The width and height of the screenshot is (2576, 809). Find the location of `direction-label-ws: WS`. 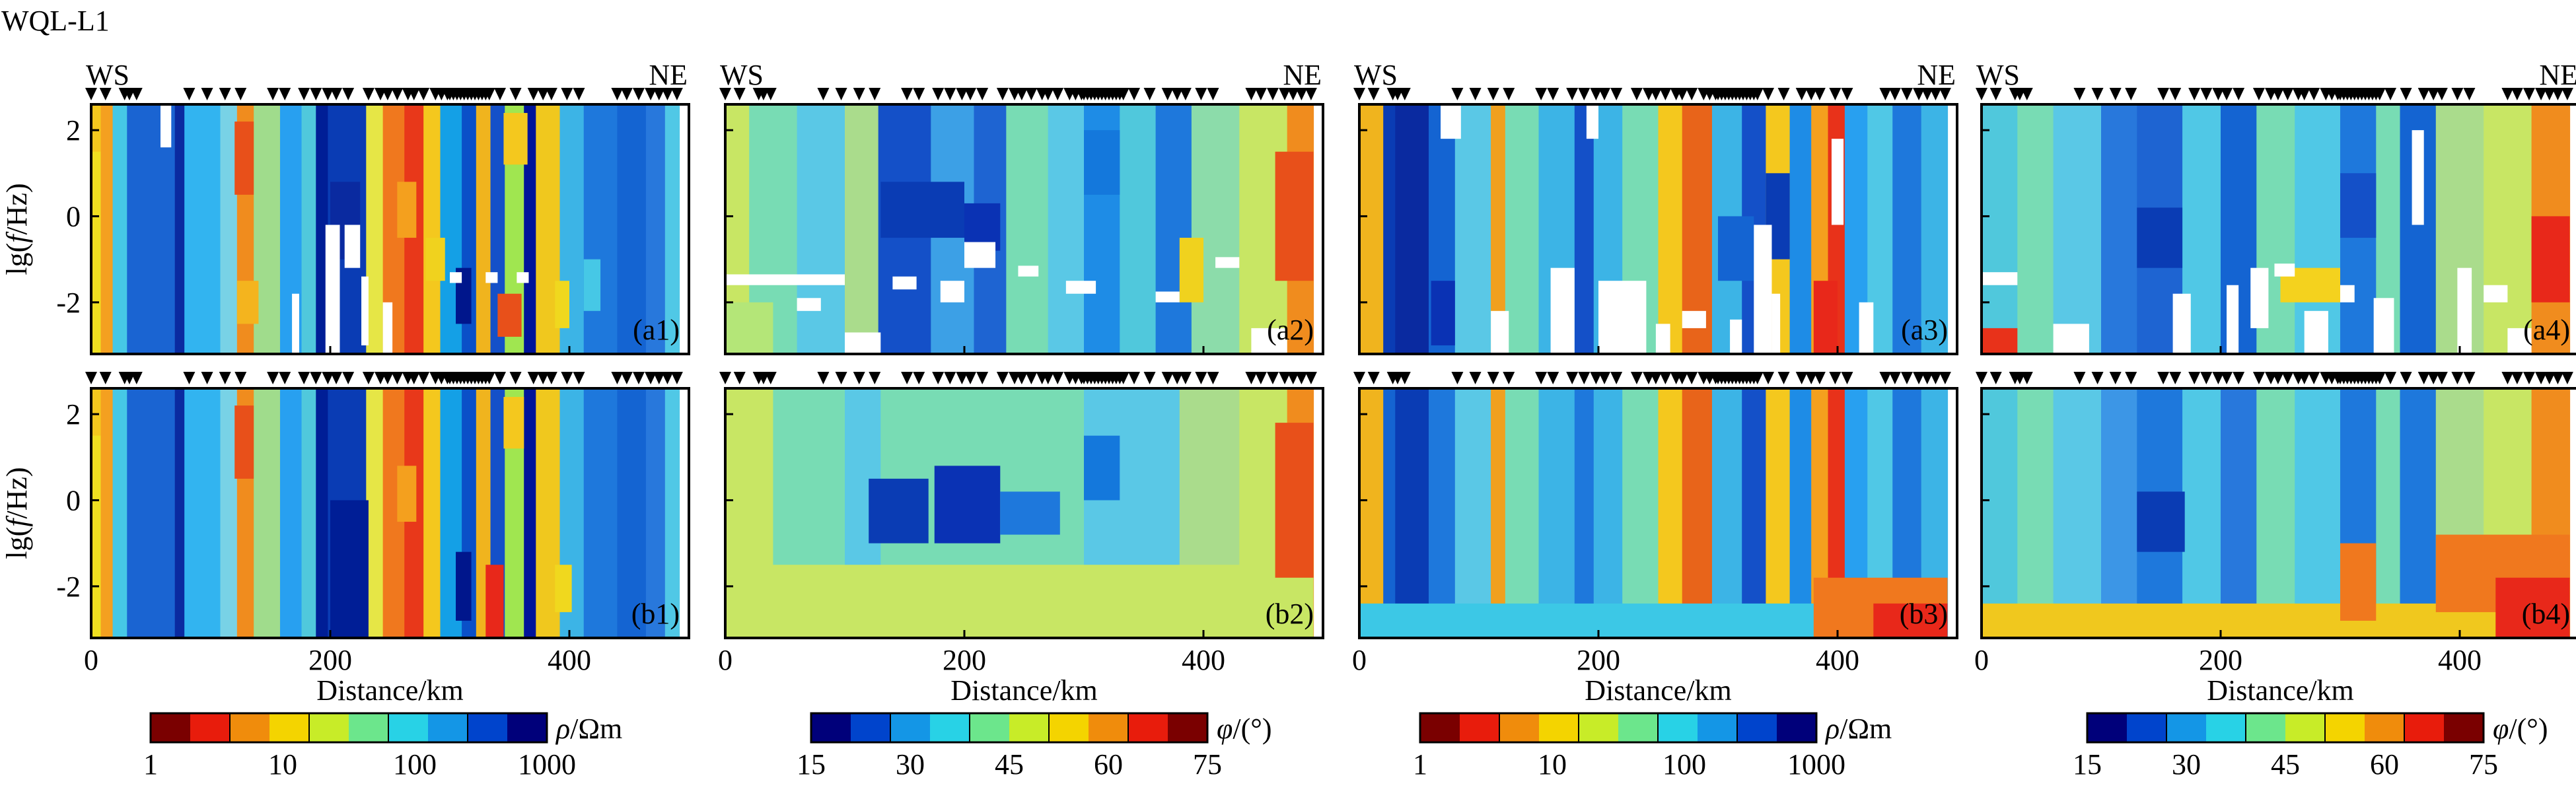

direction-label-ws: WS is located at coordinates (1376, 75).